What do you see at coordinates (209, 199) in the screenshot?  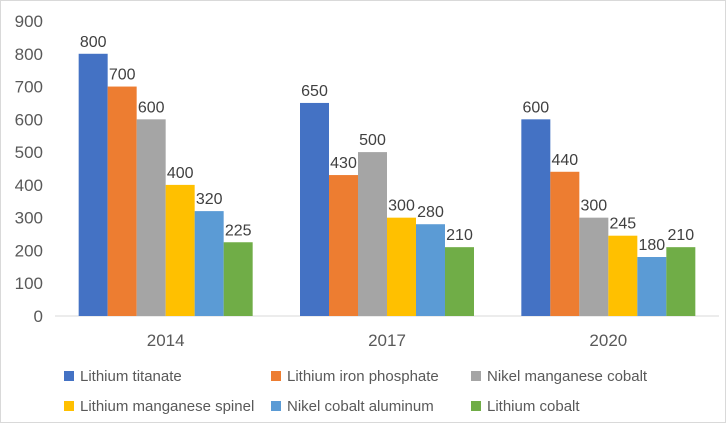 I see `data-label: 320` at bounding box center [209, 199].